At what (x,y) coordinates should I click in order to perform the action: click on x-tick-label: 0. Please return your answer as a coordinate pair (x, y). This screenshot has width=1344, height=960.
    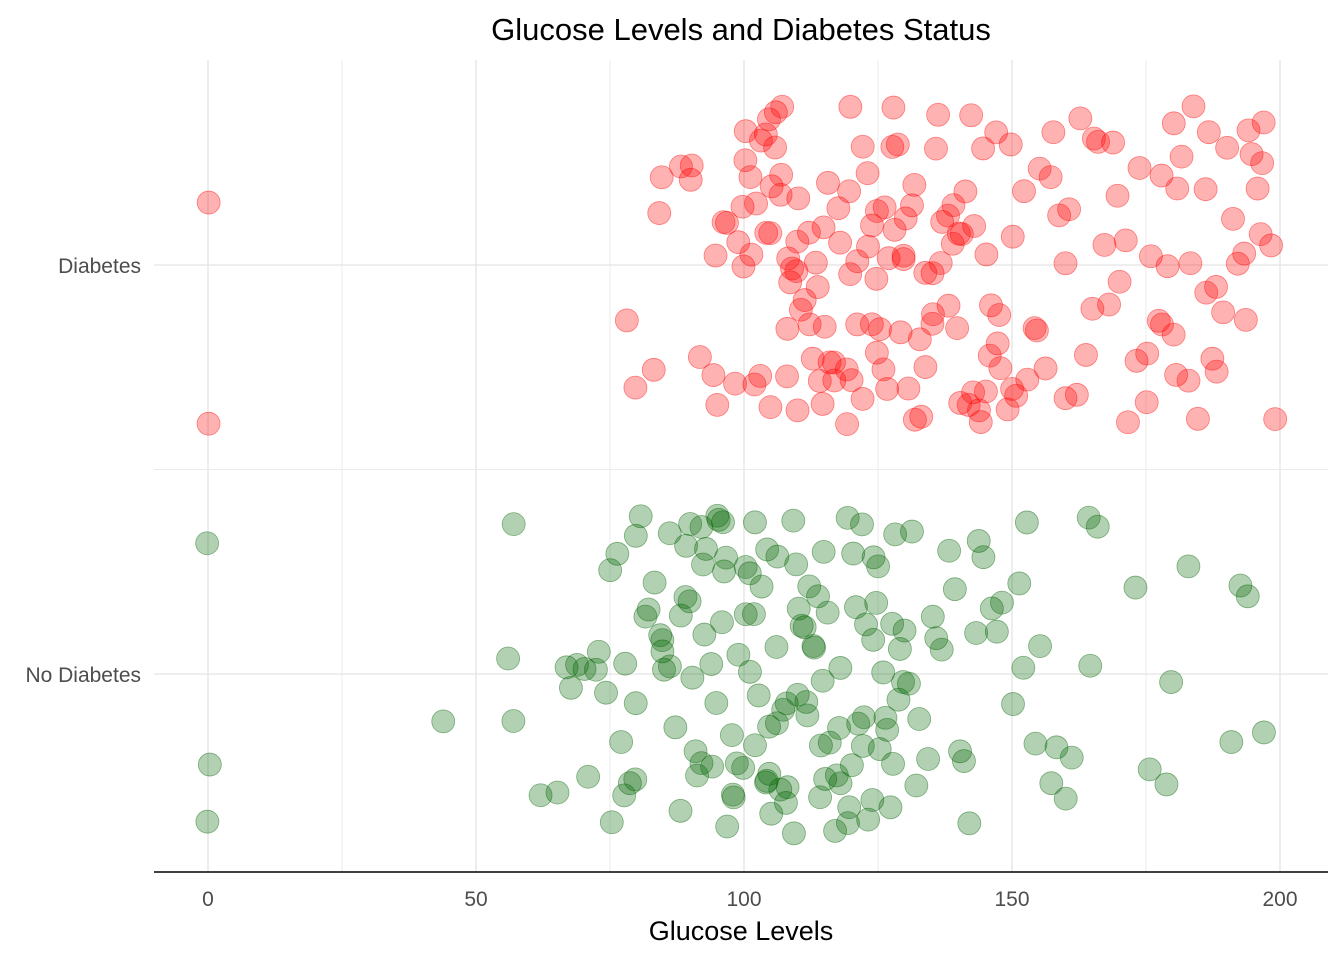
    Looking at the image, I should click on (208, 899).